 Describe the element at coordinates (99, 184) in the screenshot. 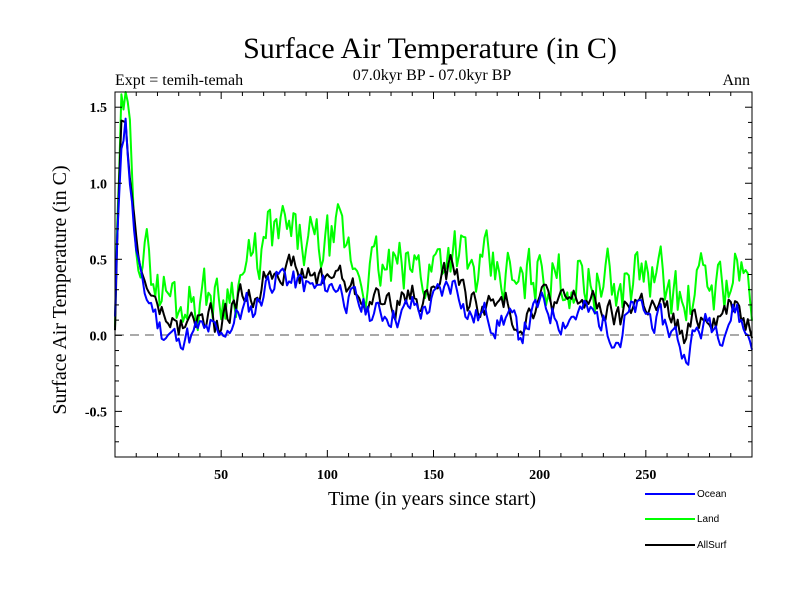

I see `y-tick-label: 1.0` at that location.